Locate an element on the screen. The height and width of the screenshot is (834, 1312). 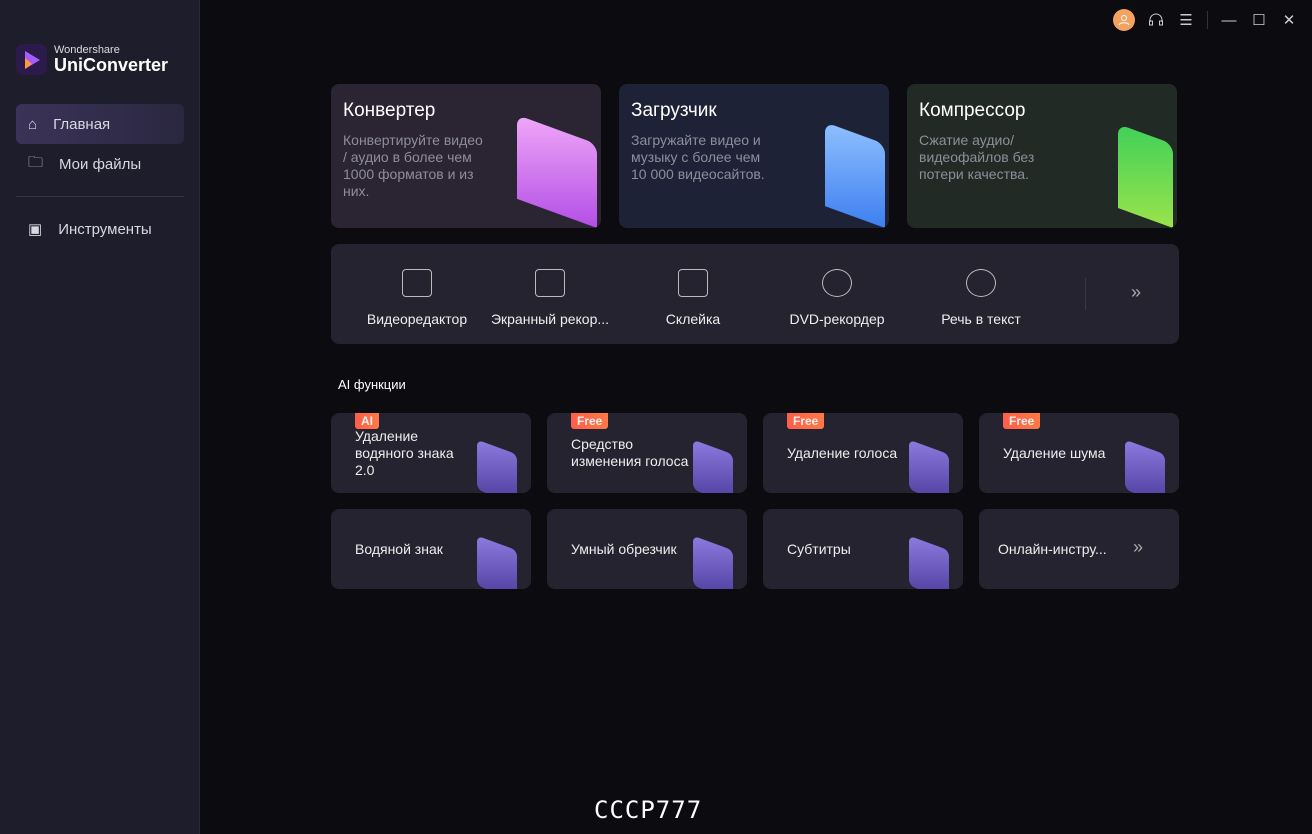
tool-video-editor: Видеоредактор is located at coordinates (417, 294).